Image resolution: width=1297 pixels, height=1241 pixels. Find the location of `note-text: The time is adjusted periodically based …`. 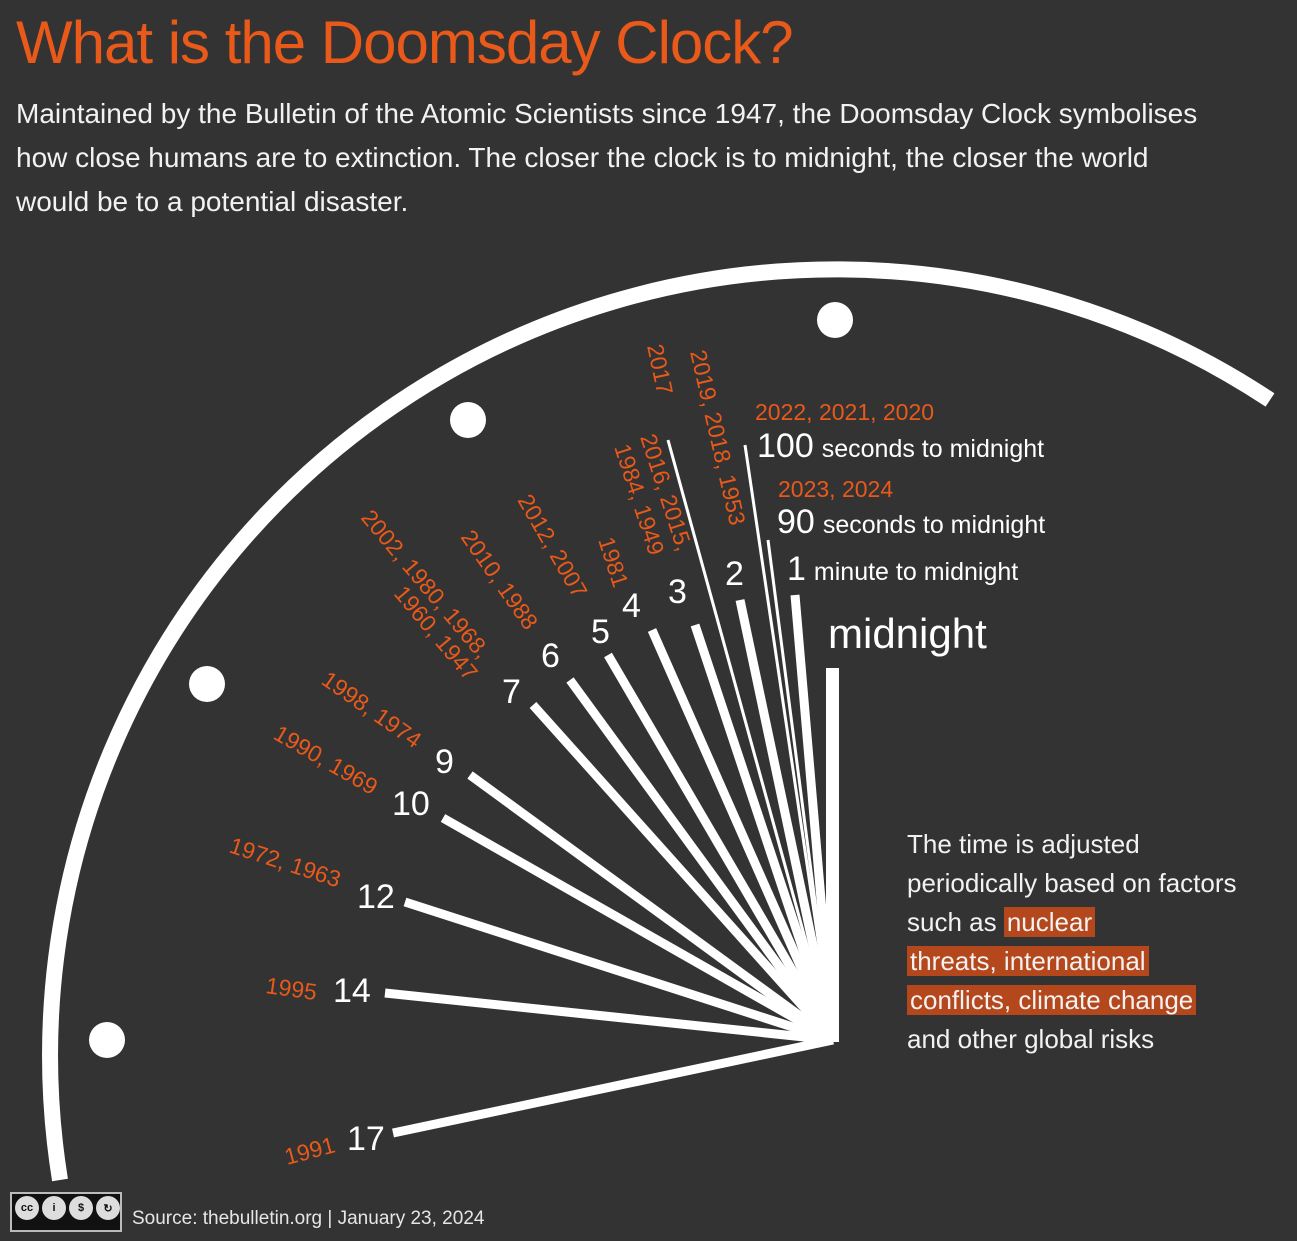

note-text: The time is adjusted periodically based … is located at coordinates (1072, 883).